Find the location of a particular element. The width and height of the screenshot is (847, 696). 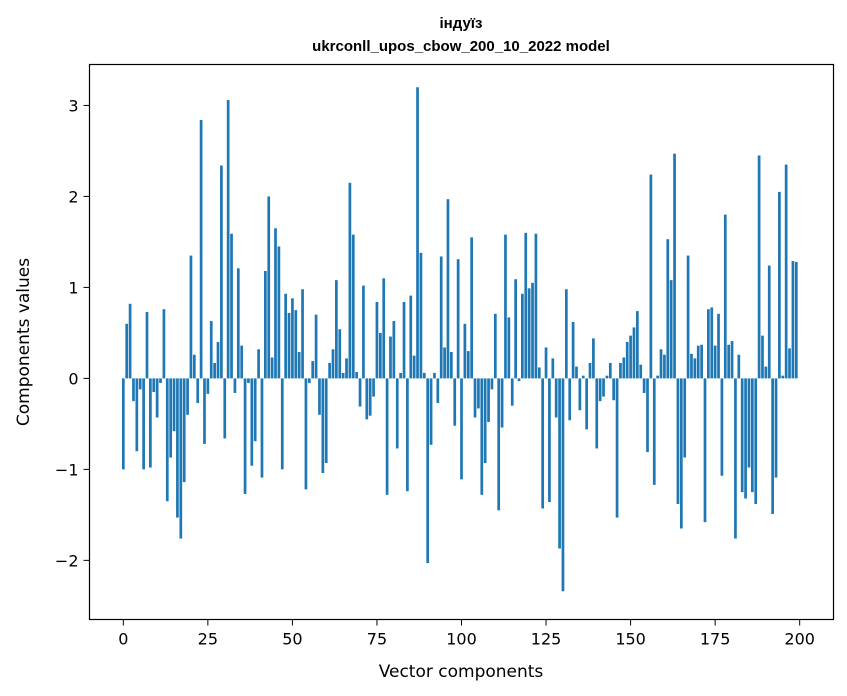

y-axis-ticks: −2 −1 0 1 2 3 is located at coordinates (72, 333).